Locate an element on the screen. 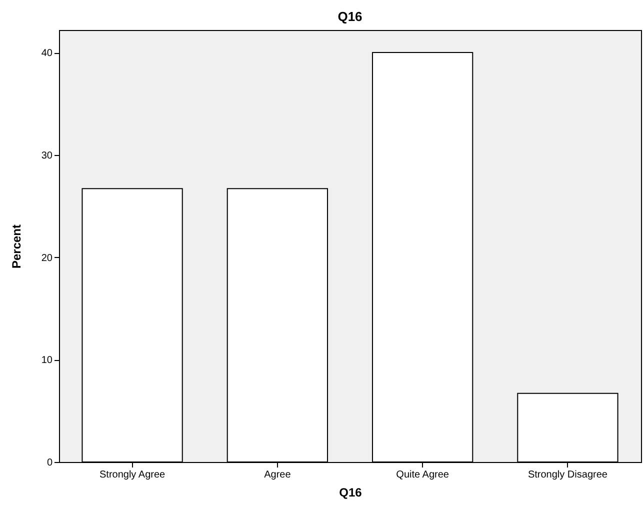  y-tick-label: 10 is located at coordinates (47, 360).